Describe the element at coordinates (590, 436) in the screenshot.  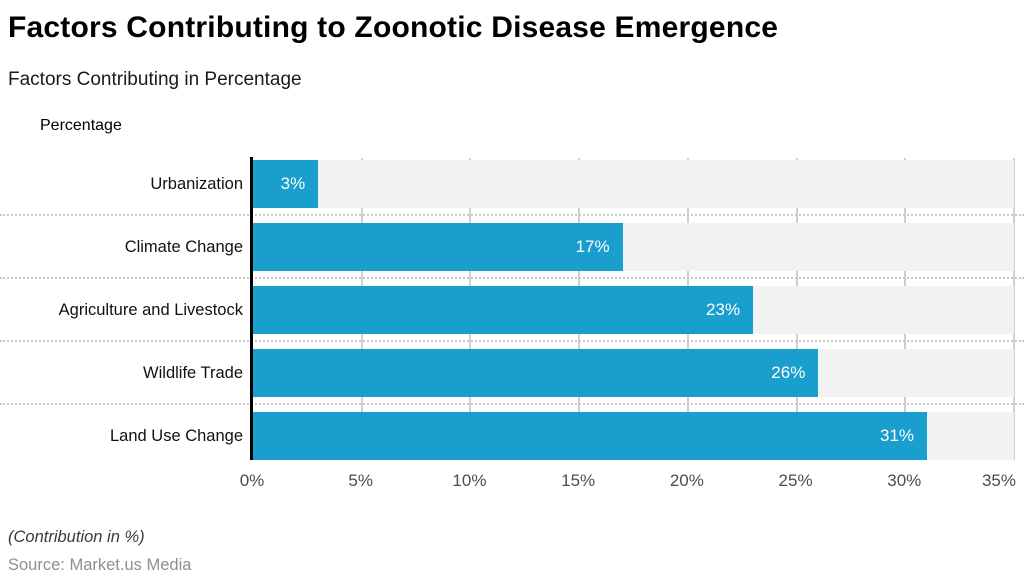
I see `bar: 31%` at that location.